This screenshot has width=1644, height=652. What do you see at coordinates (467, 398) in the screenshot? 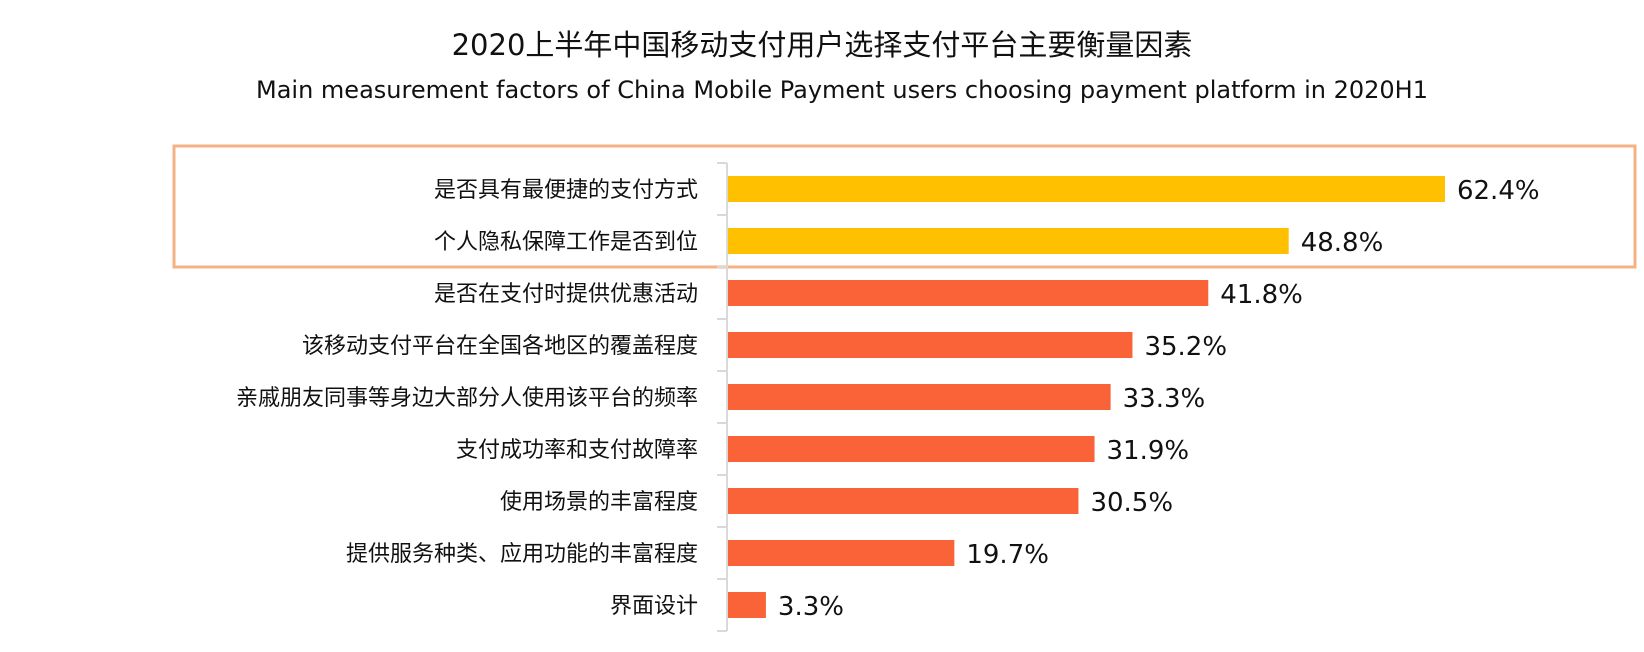
I see `category-label: 亲戚朋友同事等身边大部分人使用该平台的频率` at bounding box center [467, 398].